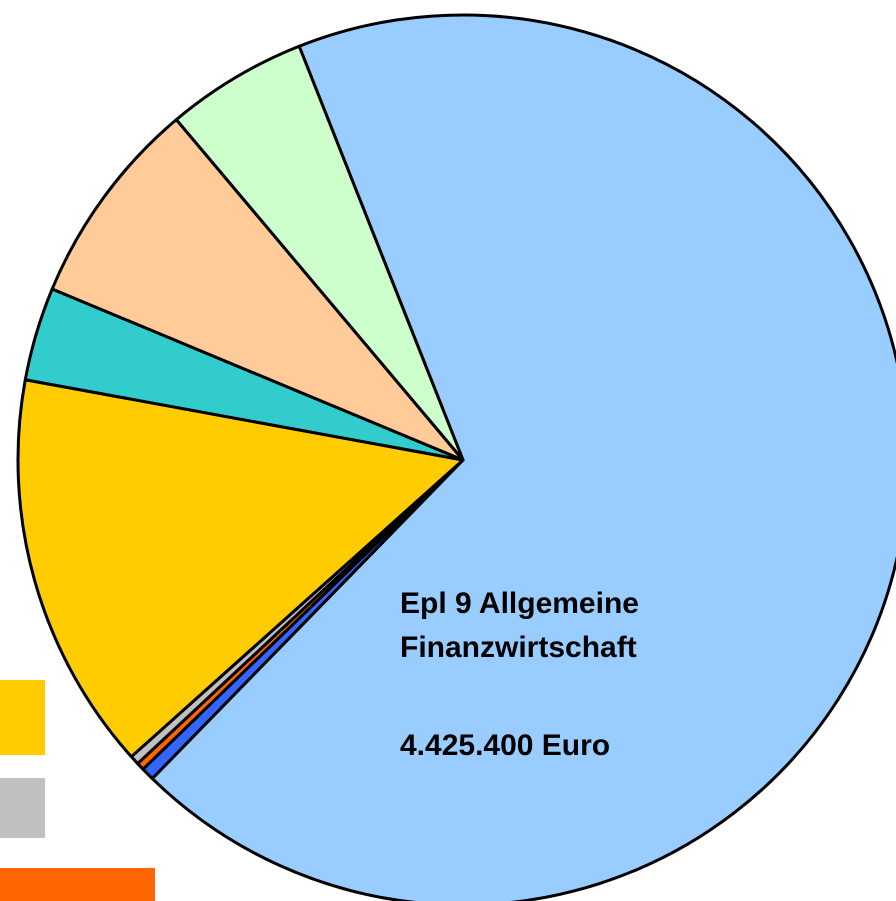 Image resolution: width=896 pixels, height=901 pixels. What do you see at coordinates (505, 745) in the screenshot?
I see `value-label: 4.425.400 Euro` at bounding box center [505, 745].